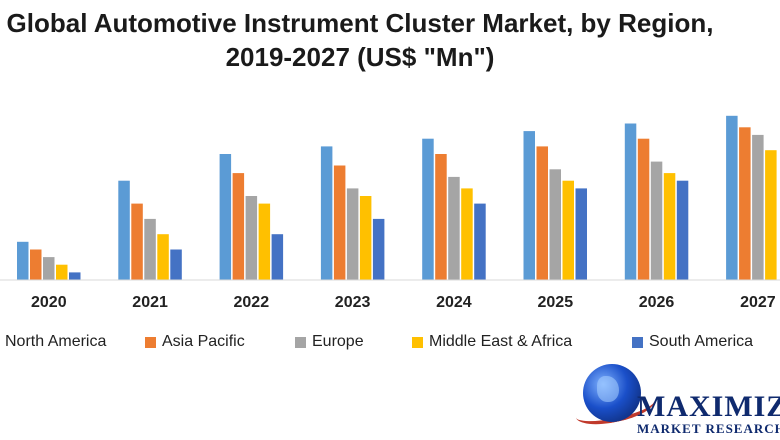 The width and height of the screenshot is (780, 440). Describe the element at coordinates (339, 222) in the screenshot. I see `bar-2023-asia-pacific` at that location.